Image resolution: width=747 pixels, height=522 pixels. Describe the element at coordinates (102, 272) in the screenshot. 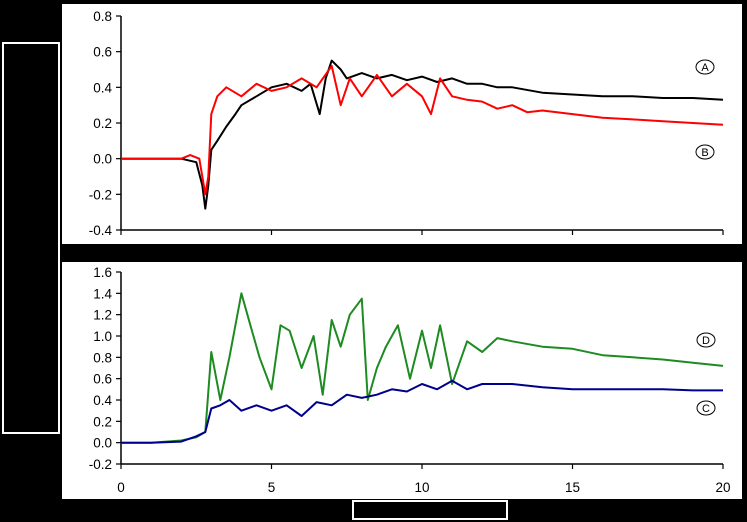

I see `y-tick-label: 1.6` at that location.